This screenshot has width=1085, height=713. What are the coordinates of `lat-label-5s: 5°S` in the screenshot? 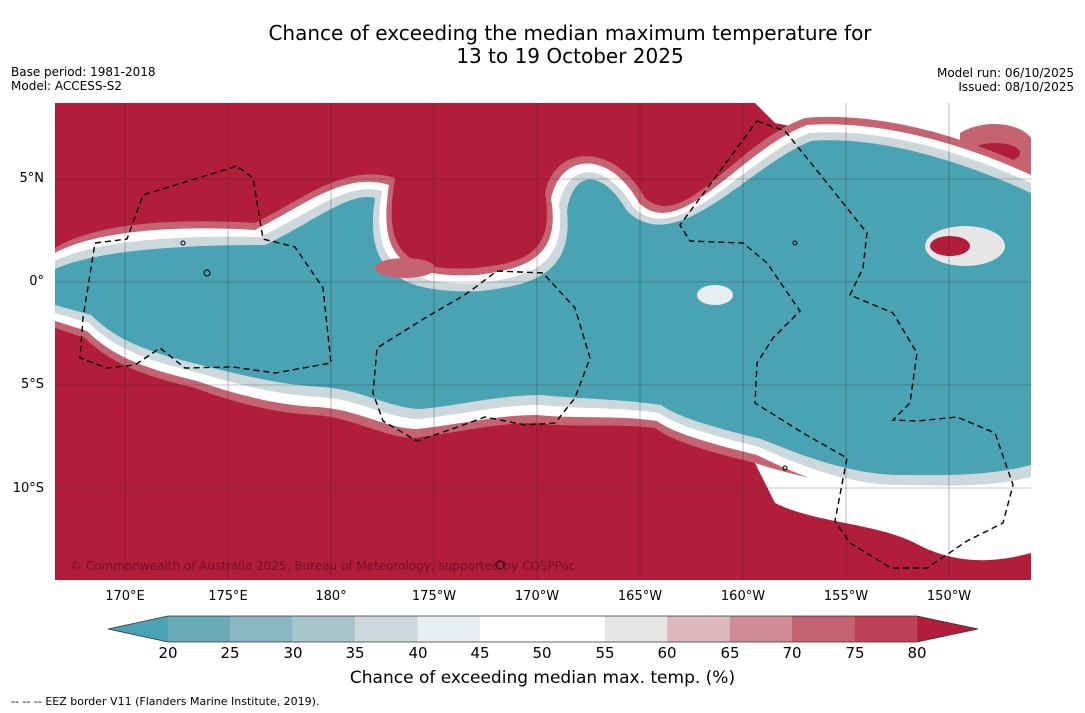 It's located at (32, 384).